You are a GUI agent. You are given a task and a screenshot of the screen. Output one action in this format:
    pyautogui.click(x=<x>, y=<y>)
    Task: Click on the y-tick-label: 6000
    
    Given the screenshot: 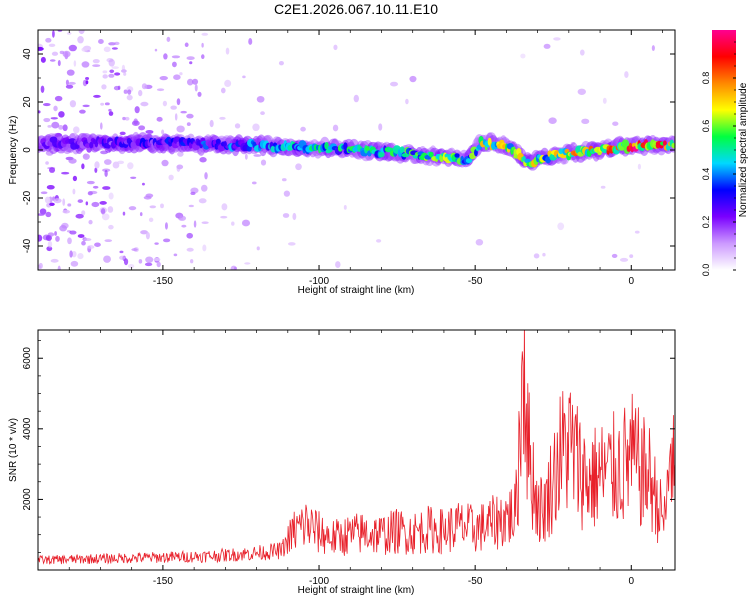 What is the action you would take?
    pyautogui.click(x=27, y=358)
    